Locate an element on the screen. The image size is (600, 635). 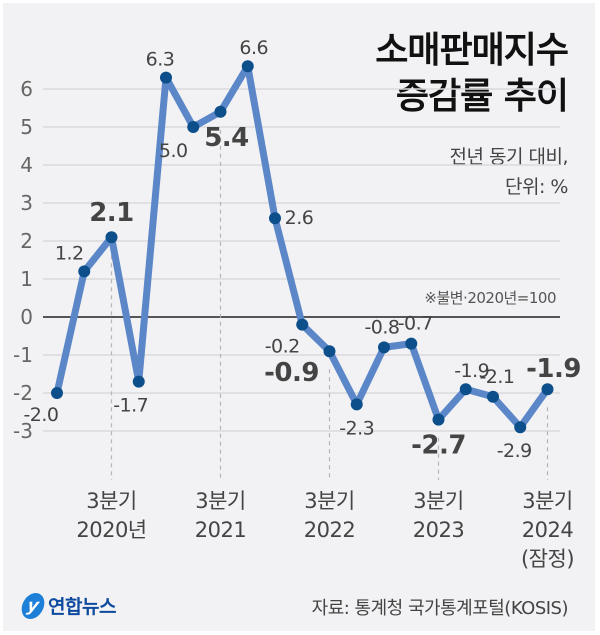
title-line-2: 증감률 추이 is located at coordinates (482, 96).